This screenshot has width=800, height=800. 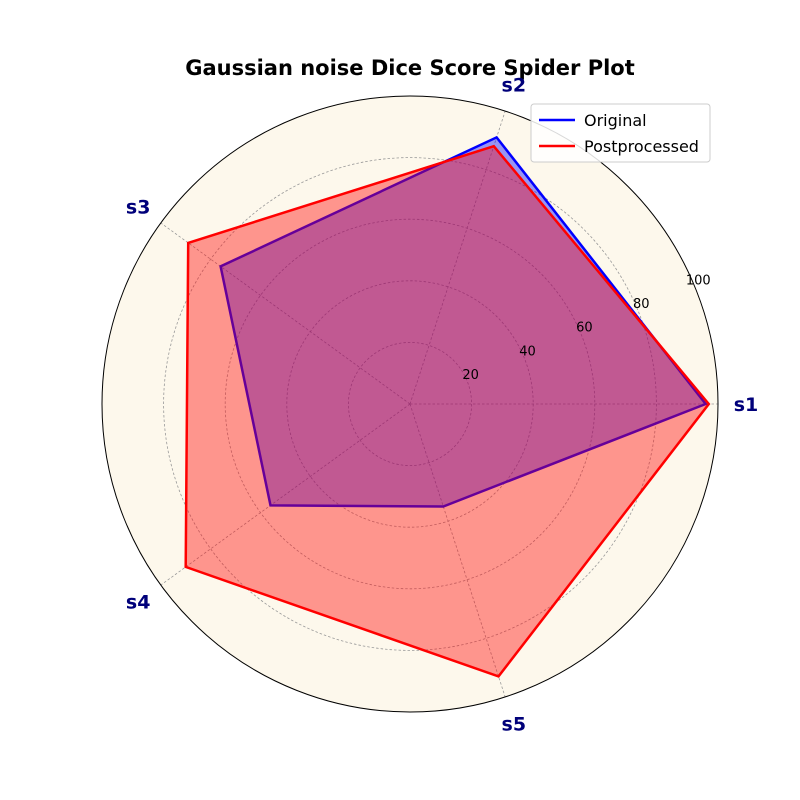 I want to click on legend-label-original: Original, so click(x=615, y=120).